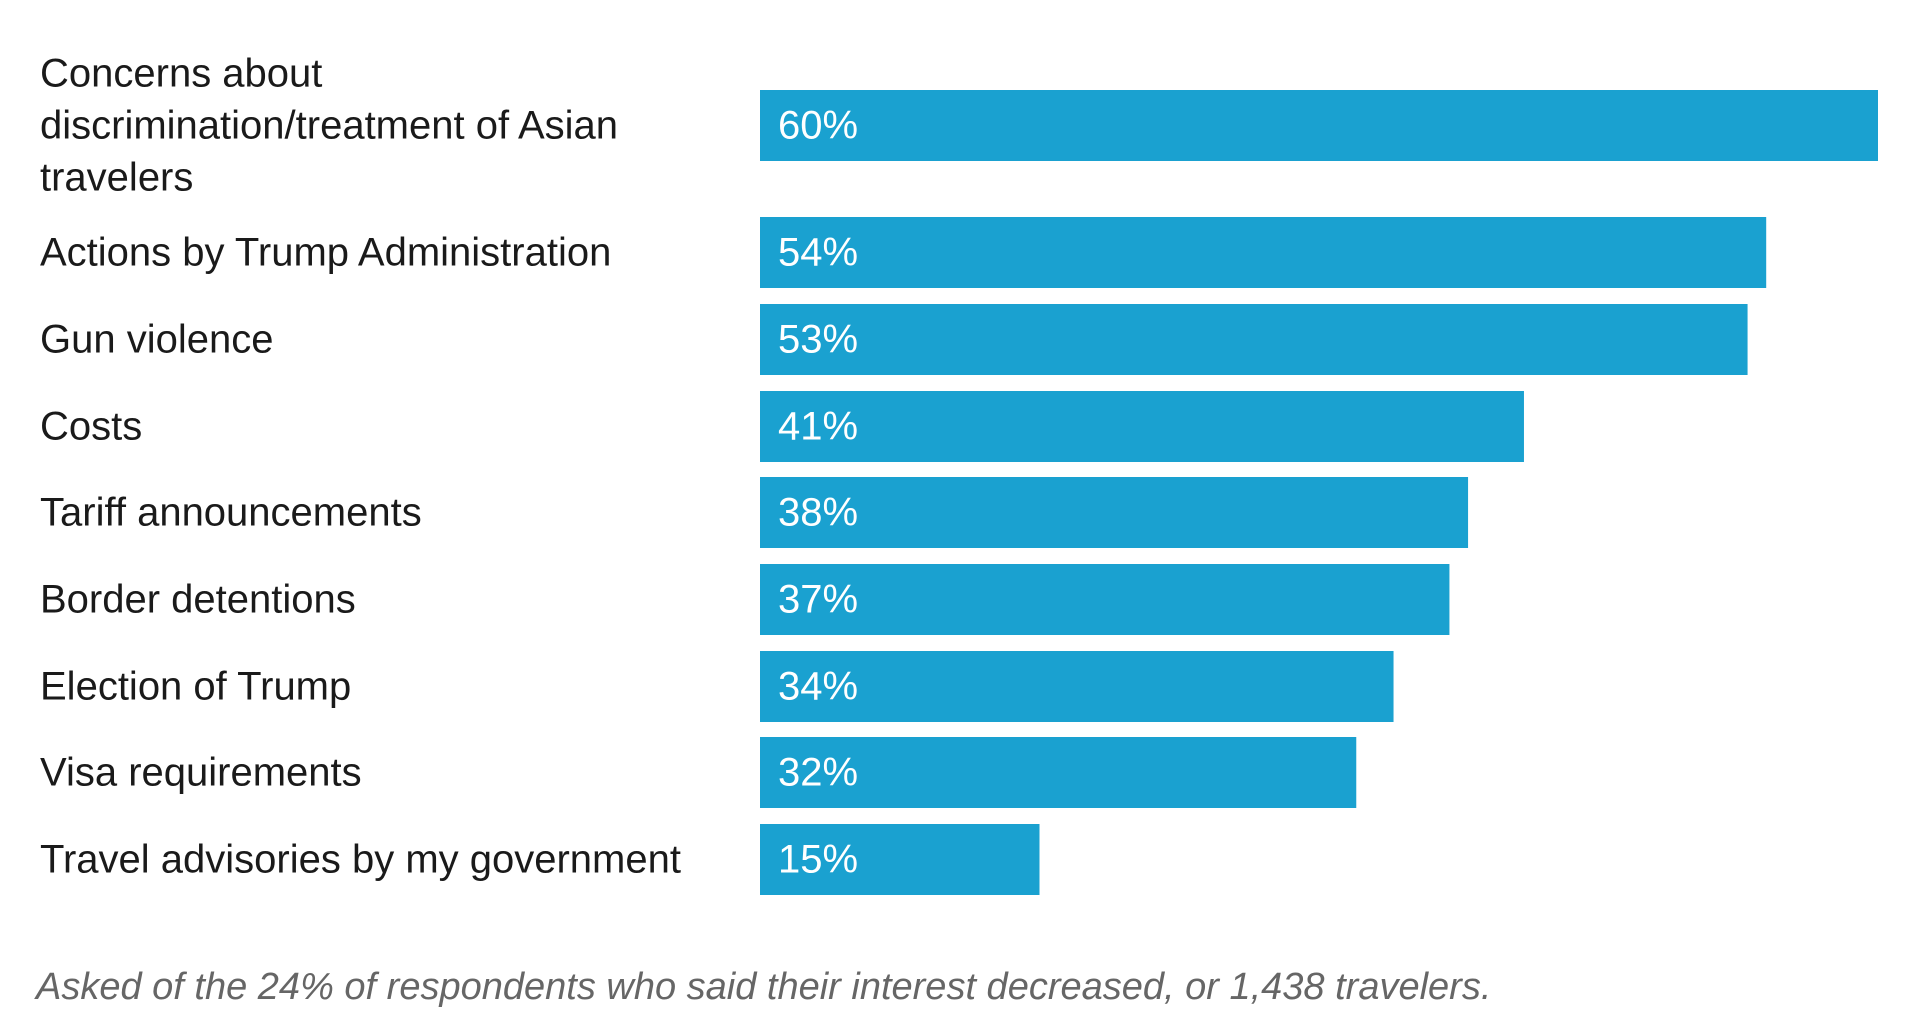  Describe the element at coordinates (198, 600) in the screenshot. I see `category-label-5: Border detentions` at that location.